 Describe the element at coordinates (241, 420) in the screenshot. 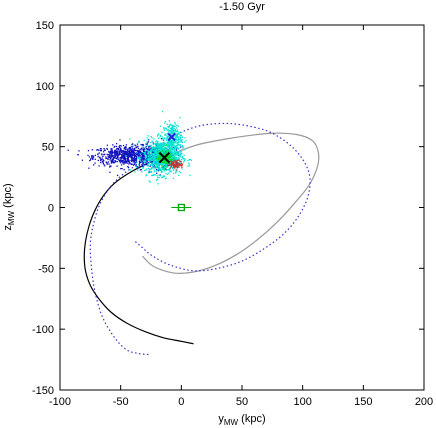

I see `x-axis-title: yMW (kpc)` at that location.